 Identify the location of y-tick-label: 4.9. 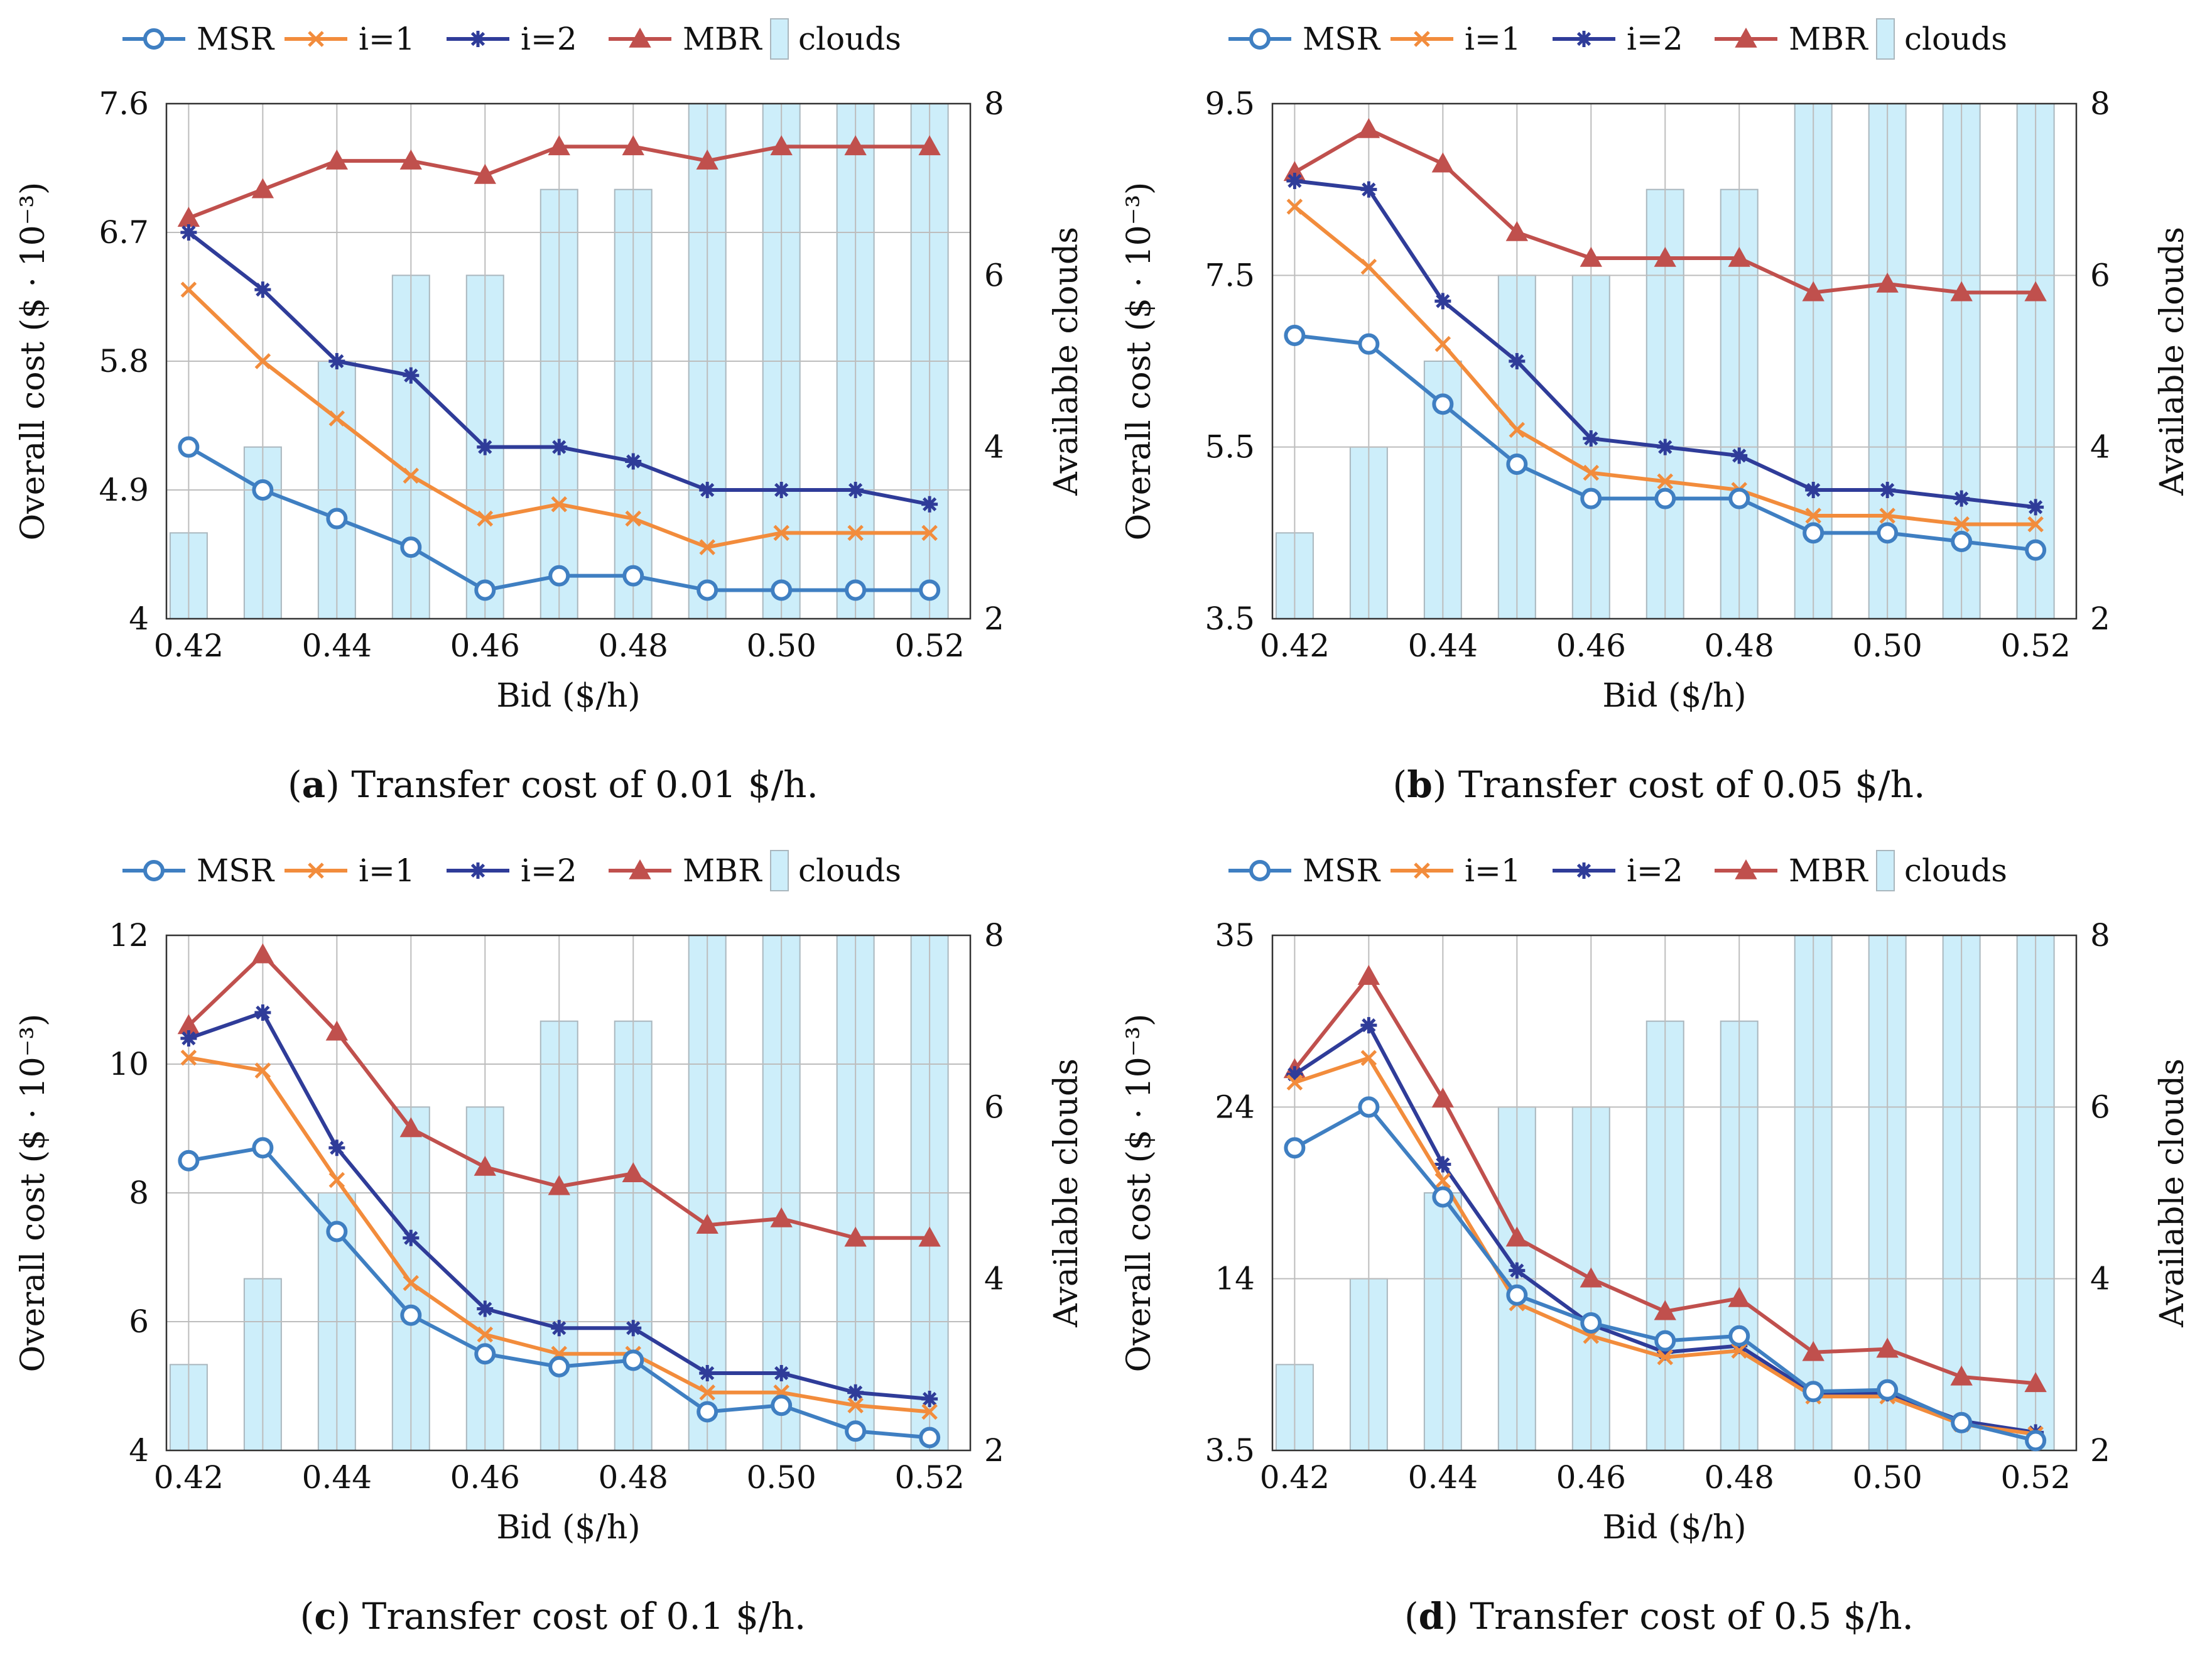
(124, 490).